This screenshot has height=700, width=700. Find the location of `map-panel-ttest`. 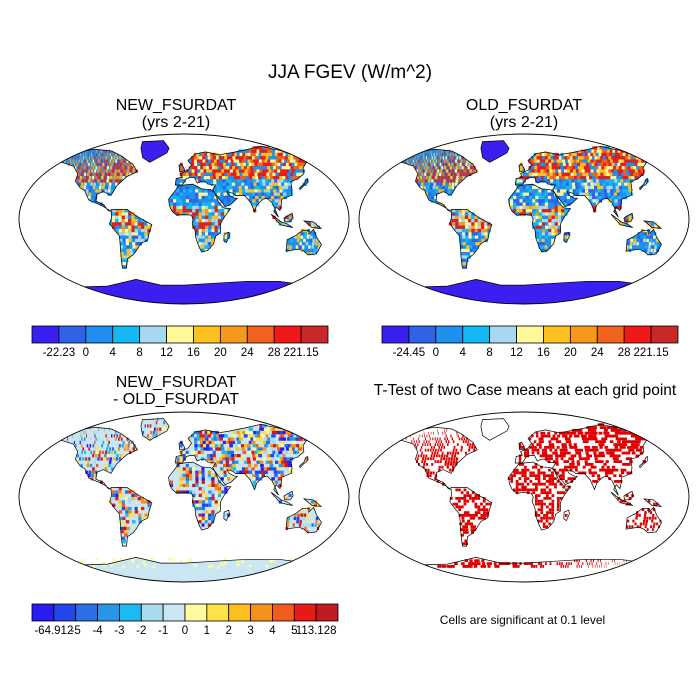

map-panel-ttest is located at coordinates (524, 497).